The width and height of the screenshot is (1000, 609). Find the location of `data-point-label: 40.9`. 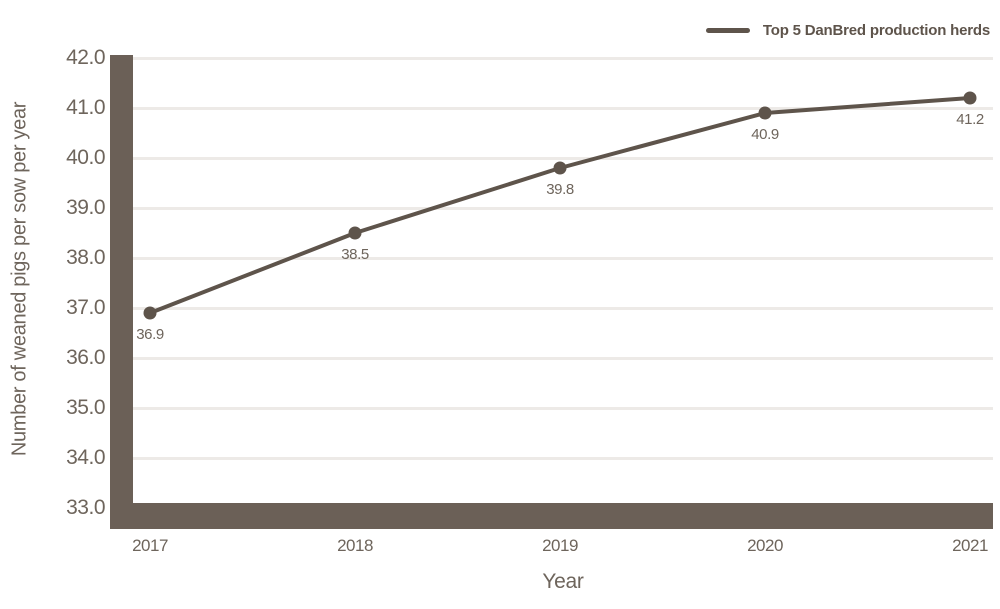

data-point-label: 40.9 is located at coordinates (765, 134).